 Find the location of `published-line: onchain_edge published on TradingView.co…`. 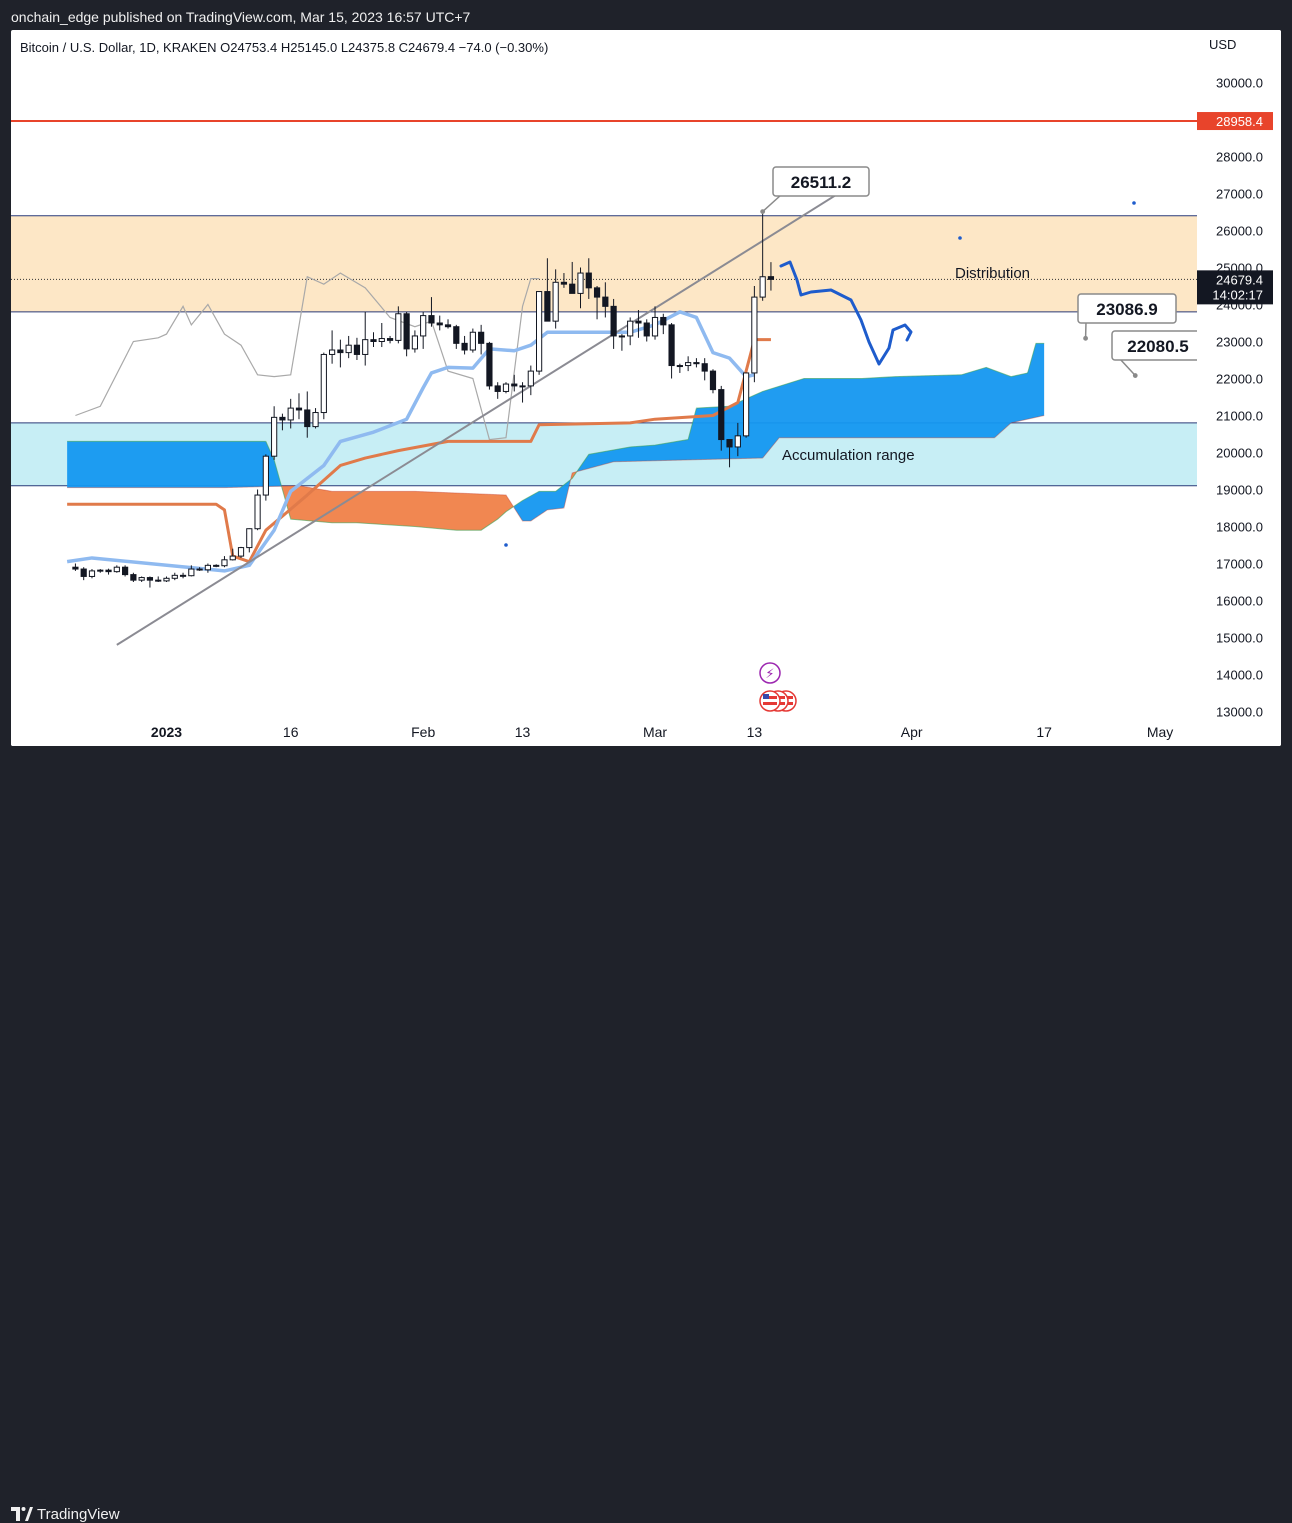

published-line: onchain_edge published on TradingView.co… is located at coordinates (240, 17).